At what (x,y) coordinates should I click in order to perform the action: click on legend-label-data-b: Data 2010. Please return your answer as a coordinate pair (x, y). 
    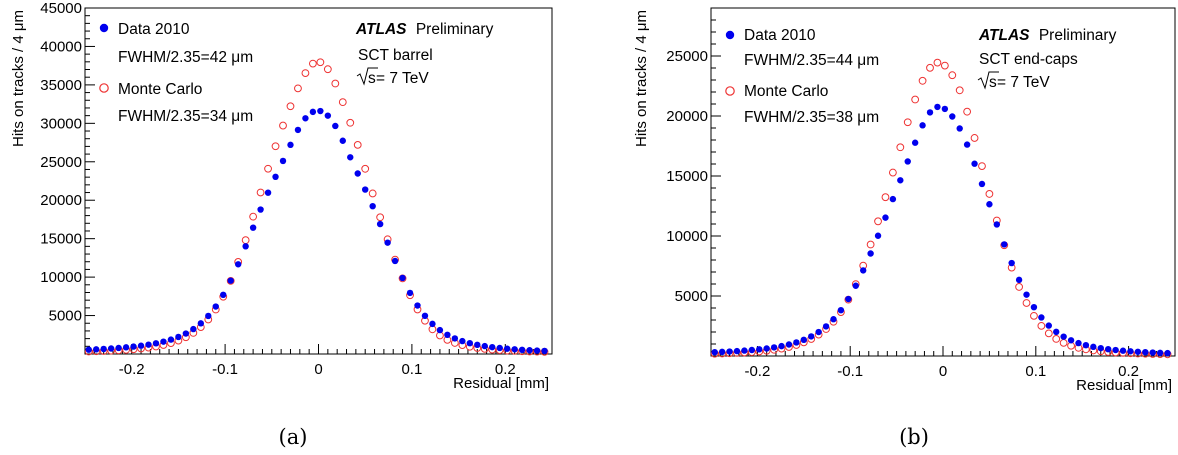
    Looking at the image, I should click on (780, 35).